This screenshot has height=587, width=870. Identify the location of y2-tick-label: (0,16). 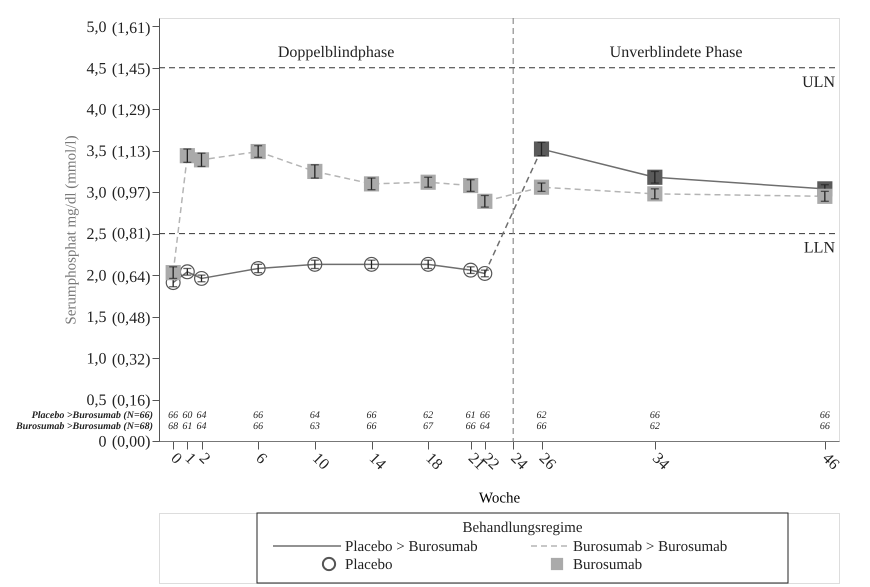
(131, 401).